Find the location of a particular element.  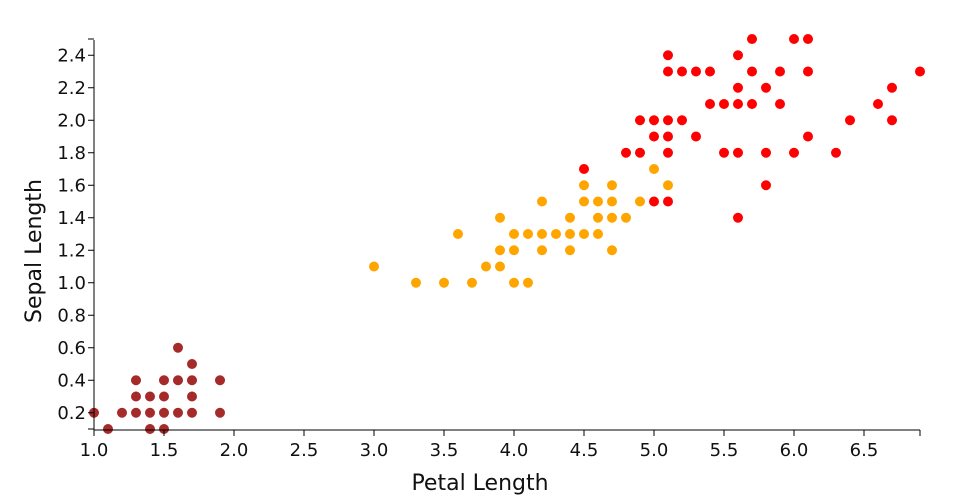

y-tick-label: 1.0 is located at coordinates (71, 283).